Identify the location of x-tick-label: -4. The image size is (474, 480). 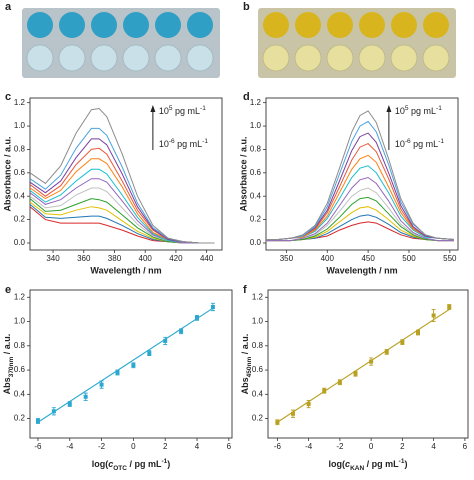
(309, 446).